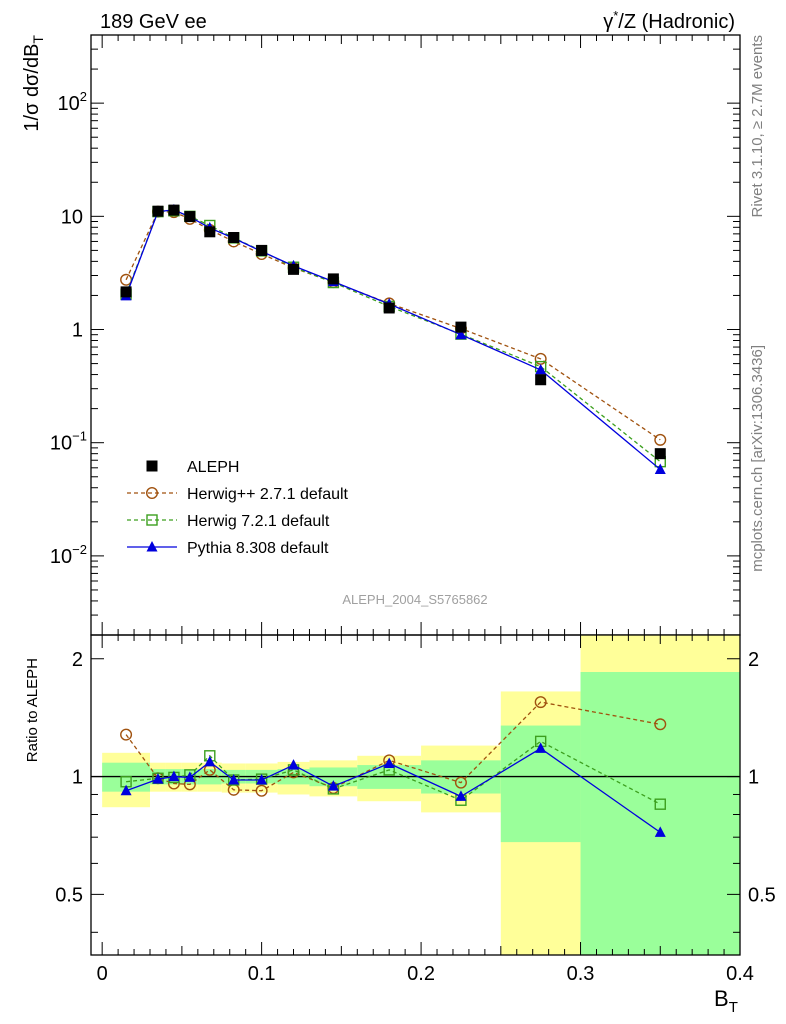 This screenshot has width=786, height=1024. I want to click on ratio-y-tick-label-right: 2, so click(753, 660).